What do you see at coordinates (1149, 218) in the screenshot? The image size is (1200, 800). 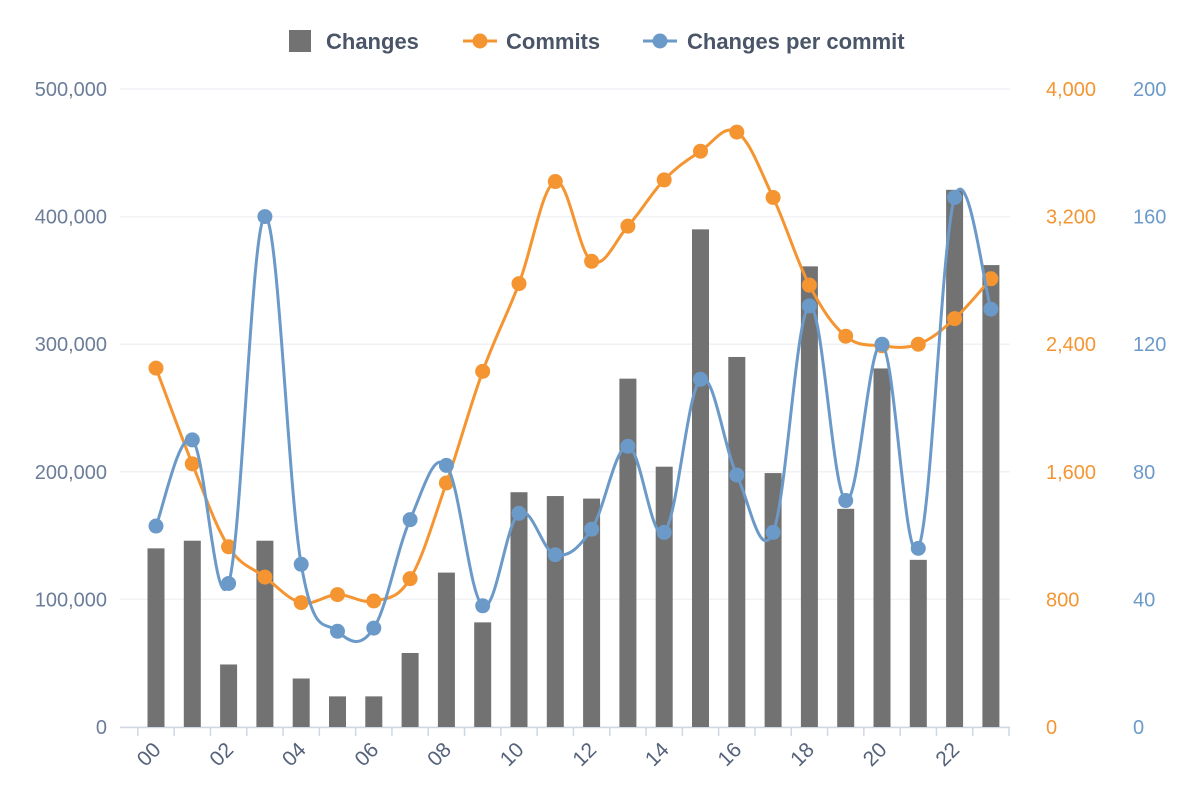 I see `y-tick-cpc-4: 160` at bounding box center [1149, 218].